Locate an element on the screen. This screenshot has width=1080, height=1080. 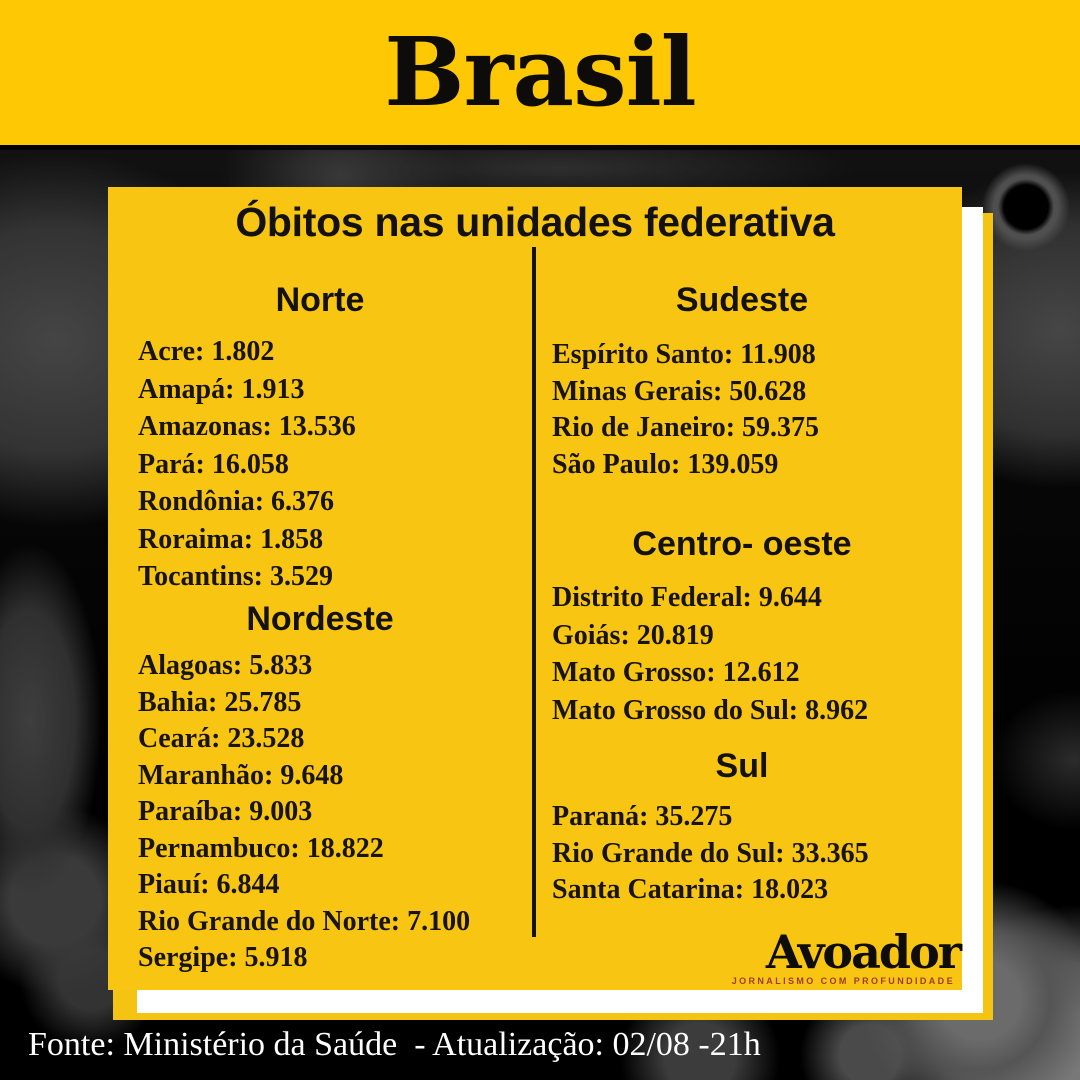
state-line: Tocantins: 3.529 is located at coordinates (236, 576).